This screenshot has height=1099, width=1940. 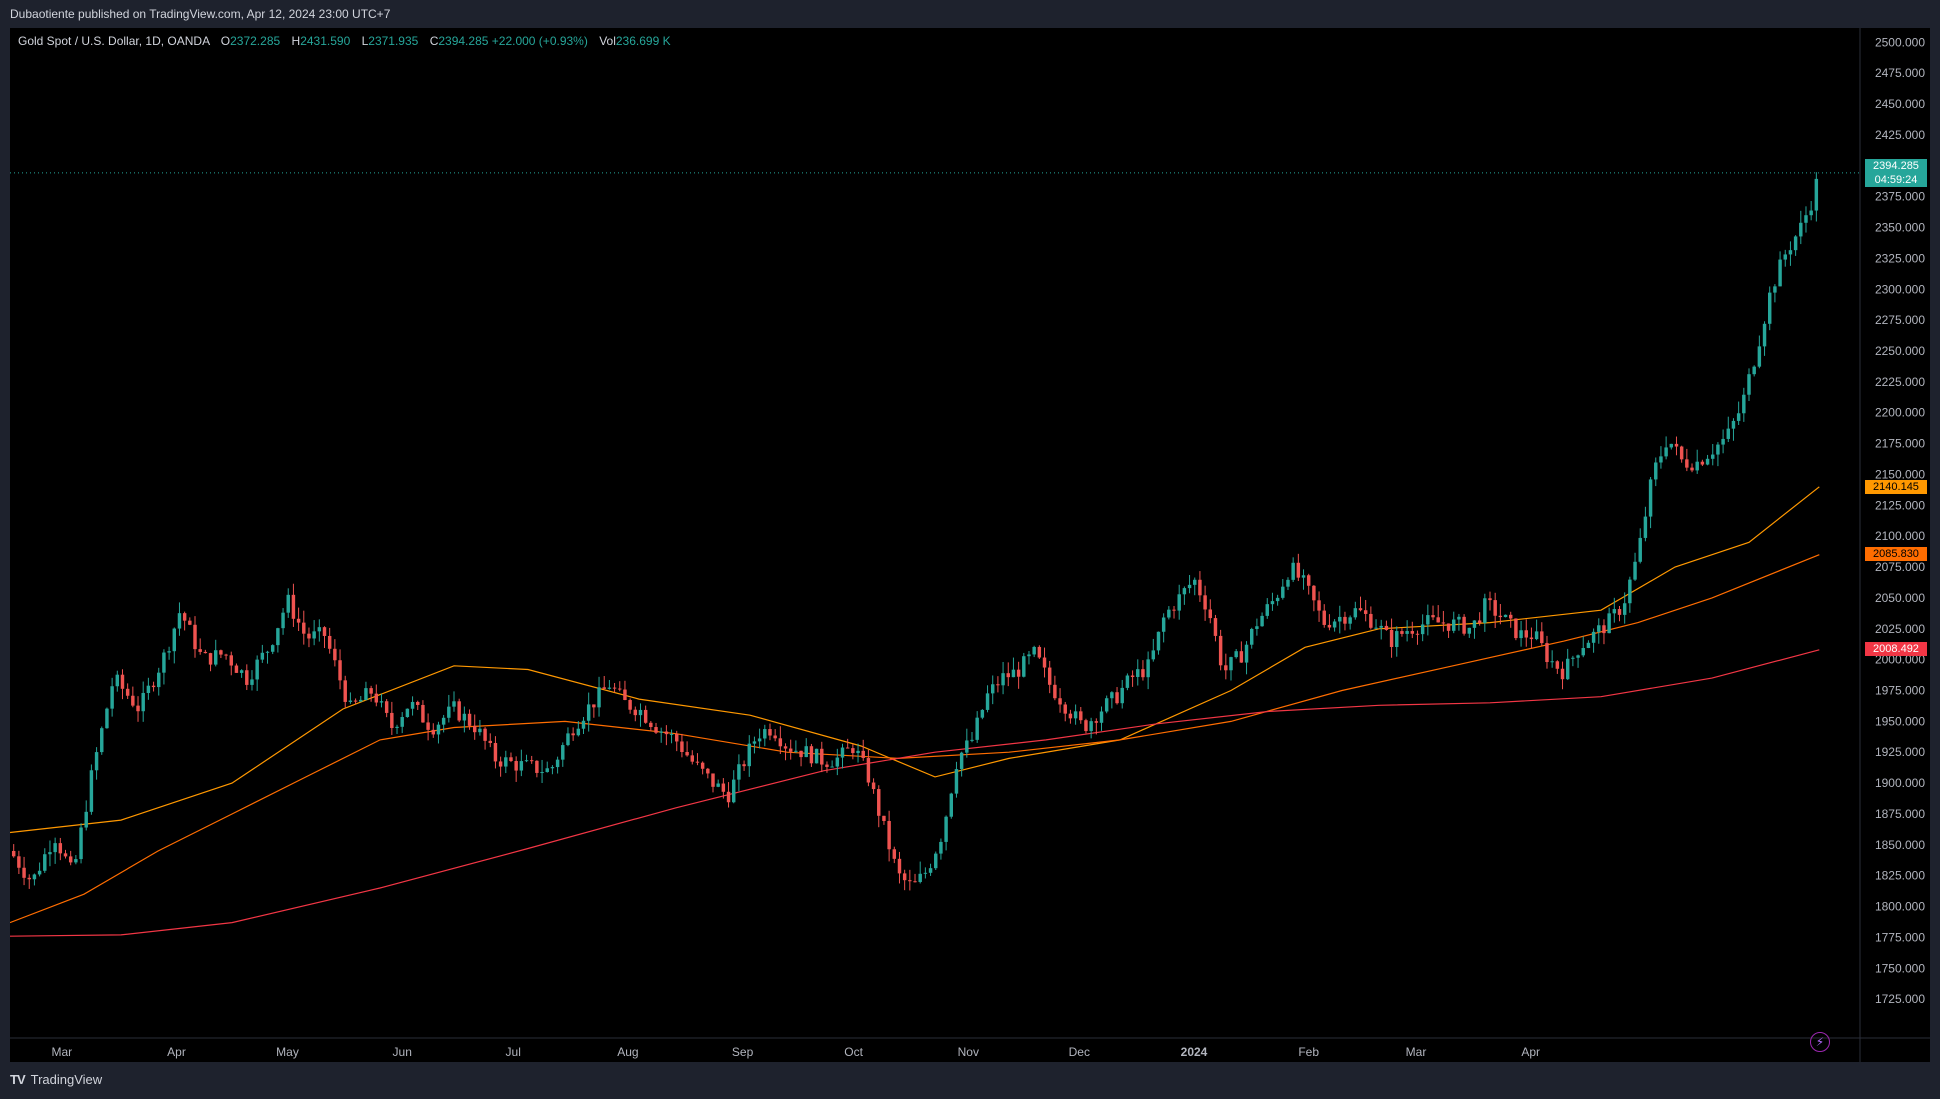 I want to click on lightning-icon: ⚡, so click(x=1820, y=1042).